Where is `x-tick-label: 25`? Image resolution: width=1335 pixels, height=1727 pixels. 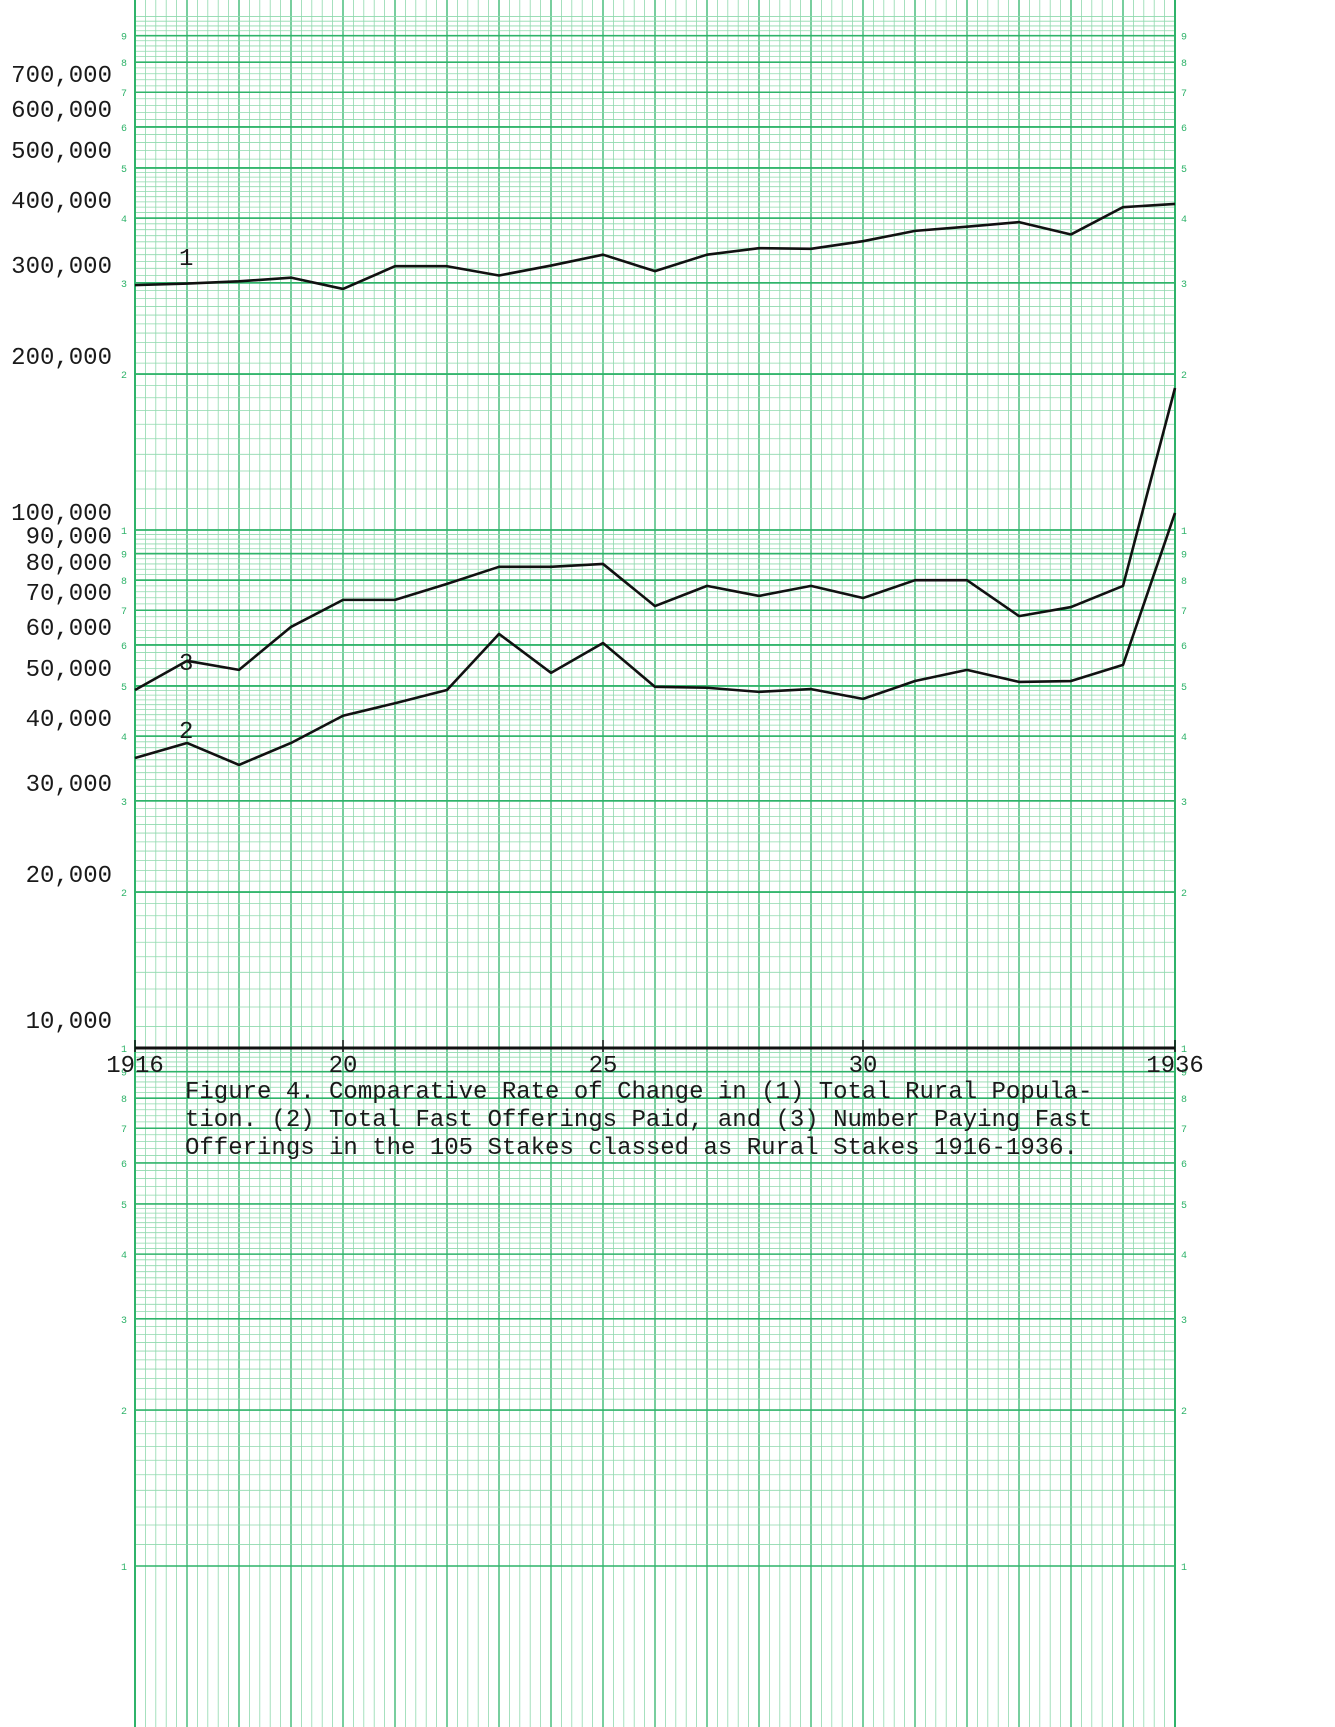
x-tick-label: 25 is located at coordinates (603, 1066).